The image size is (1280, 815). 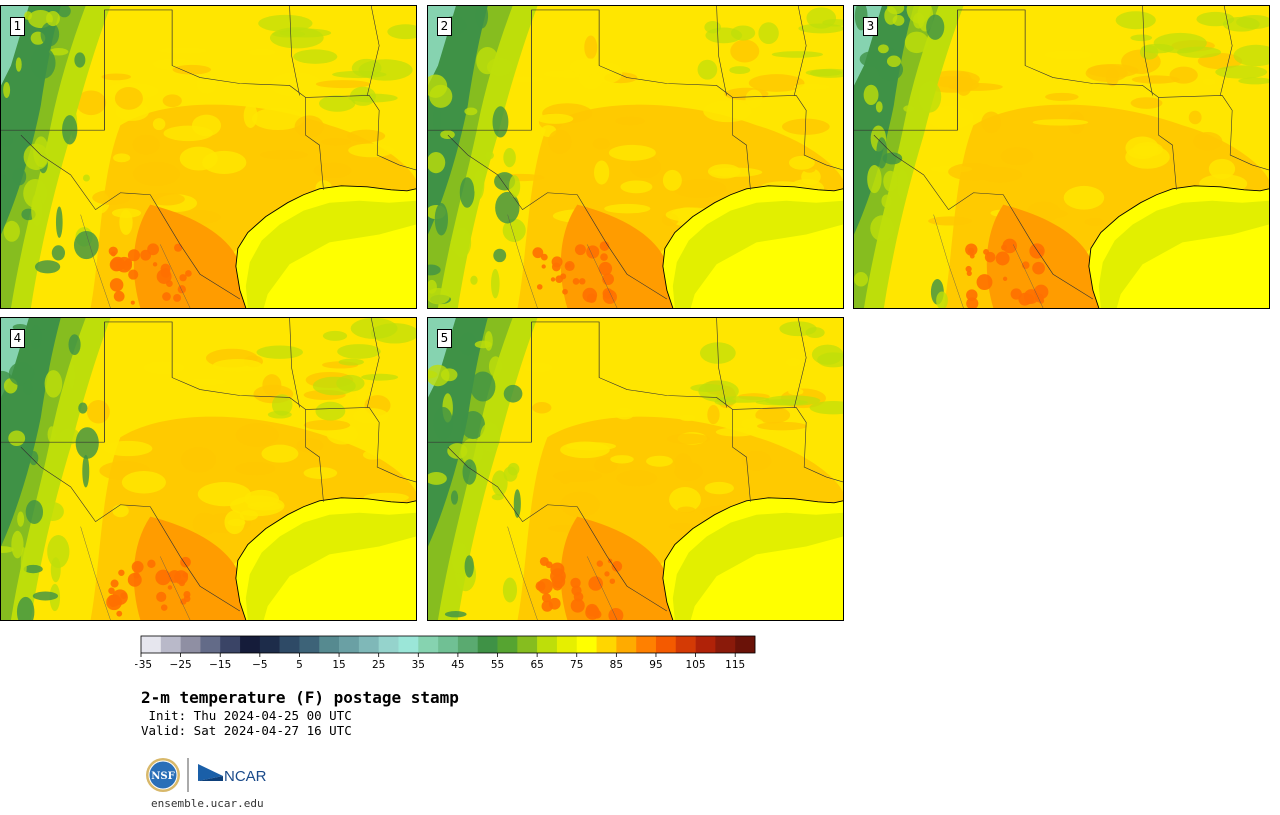 What do you see at coordinates (207, 803) in the screenshot?
I see `site-url: ensemble.ucar.edu` at bounding box center [207, 803].